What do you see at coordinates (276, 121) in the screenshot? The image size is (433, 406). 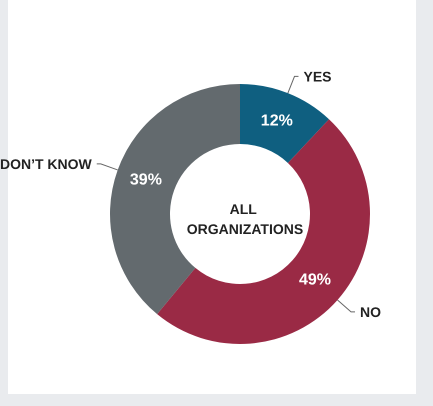 I see `data-label: 12%` at bounding box center [276, 121].